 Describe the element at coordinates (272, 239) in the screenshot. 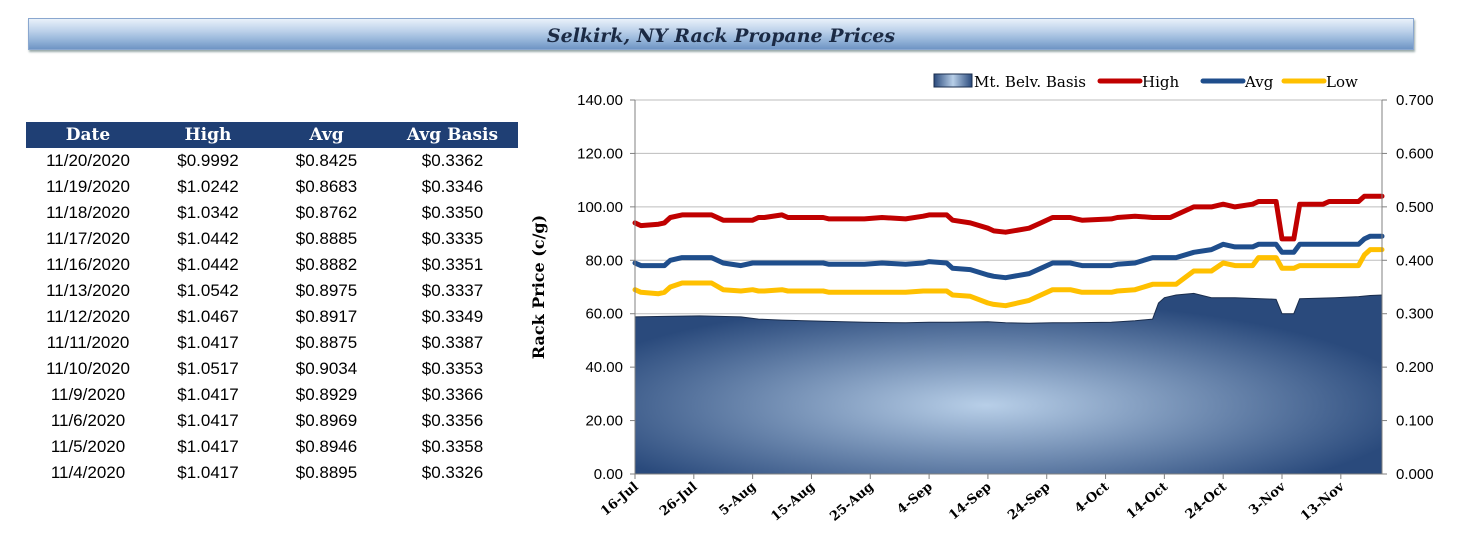

I see `table-row: 11/17/2020 $1.0442 $0.8885 $0.3335` at that location.